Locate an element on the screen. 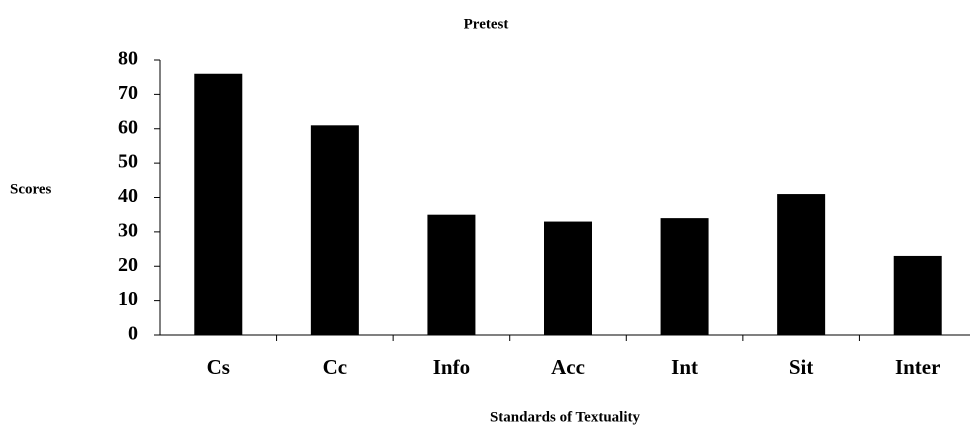 The height and width of the screenshot is (430, 972). x-tick-label: Cc is located at coordinates (335, 367).